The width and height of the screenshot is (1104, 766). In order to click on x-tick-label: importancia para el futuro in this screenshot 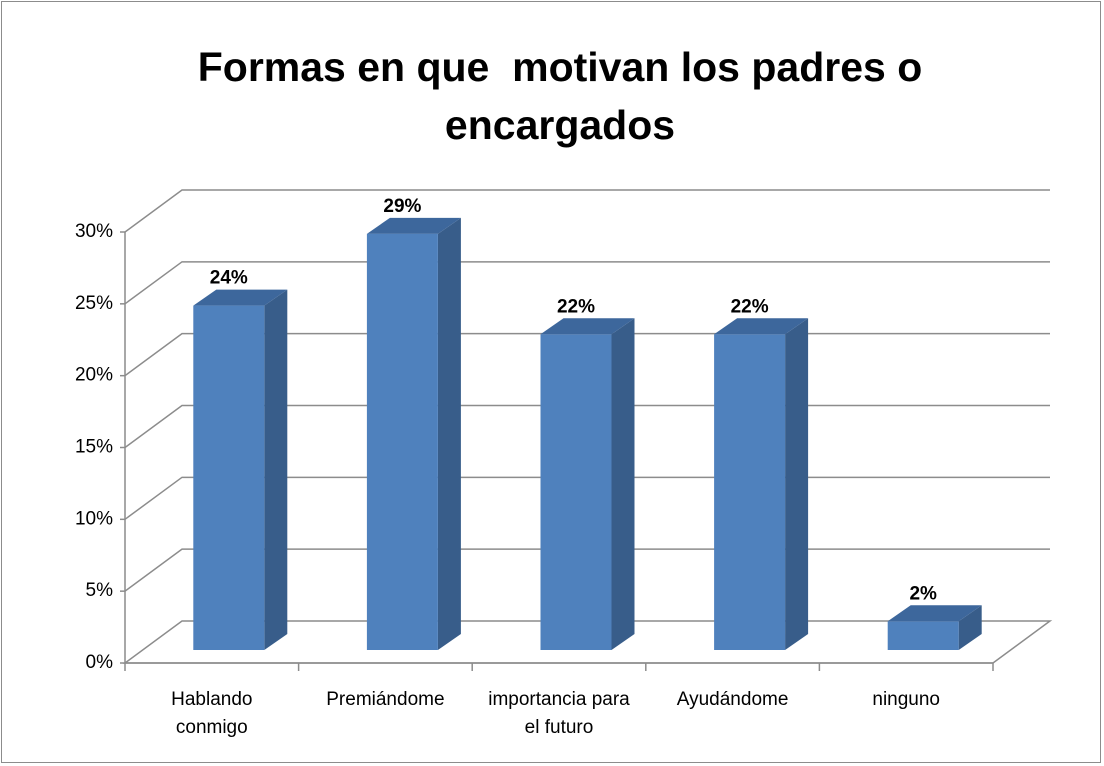, I will do `click(559, 713)`.